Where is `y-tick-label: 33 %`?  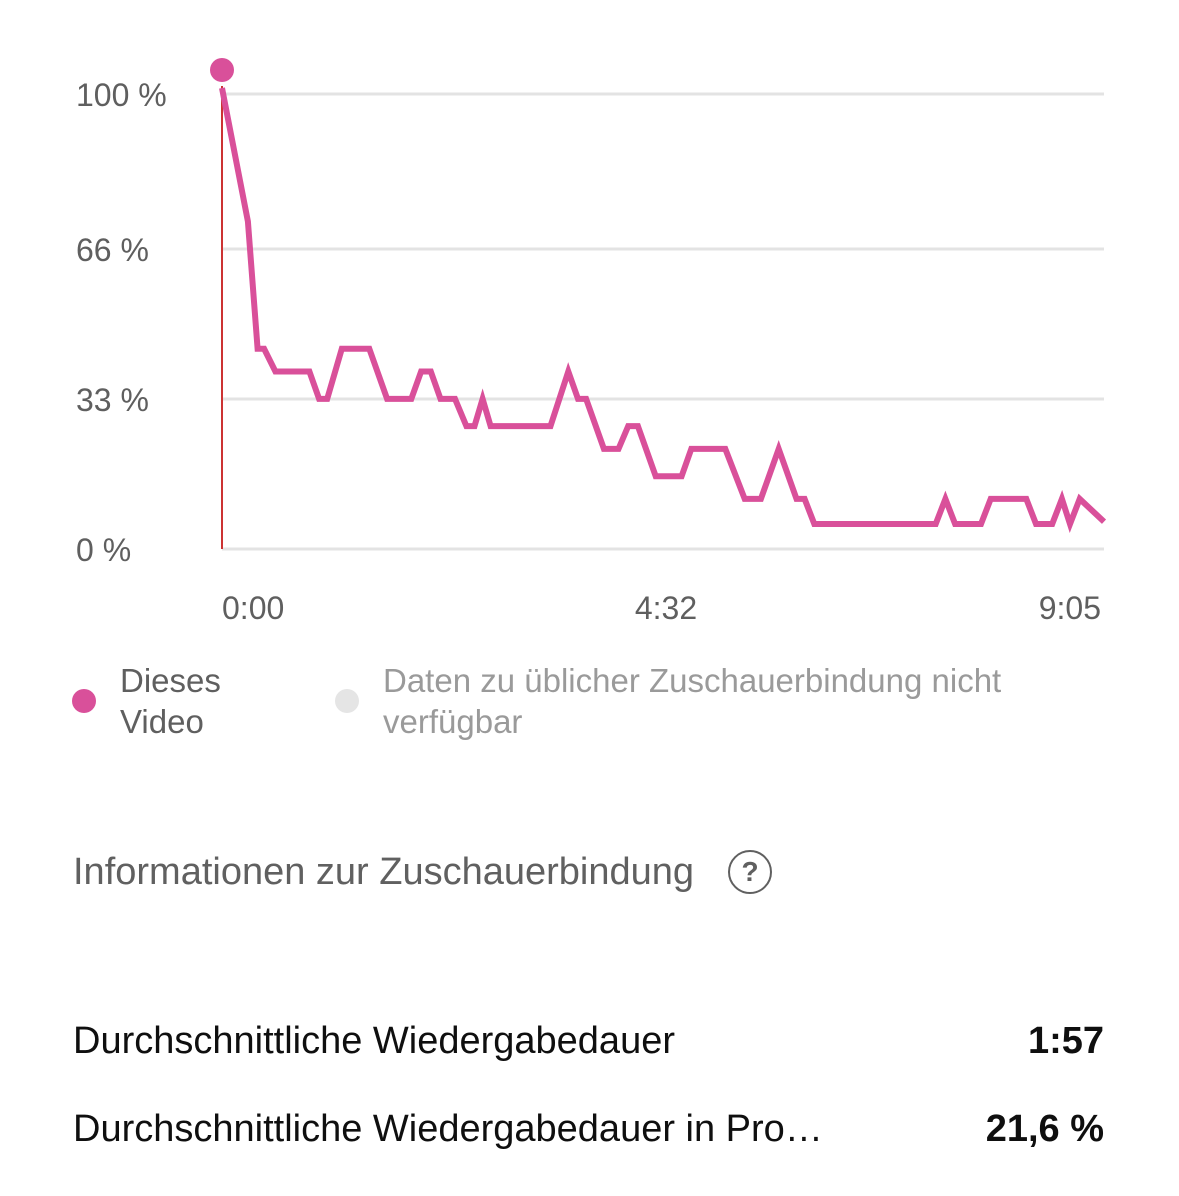
y-tick-label: 33 % is located at coordinates (112, 400).